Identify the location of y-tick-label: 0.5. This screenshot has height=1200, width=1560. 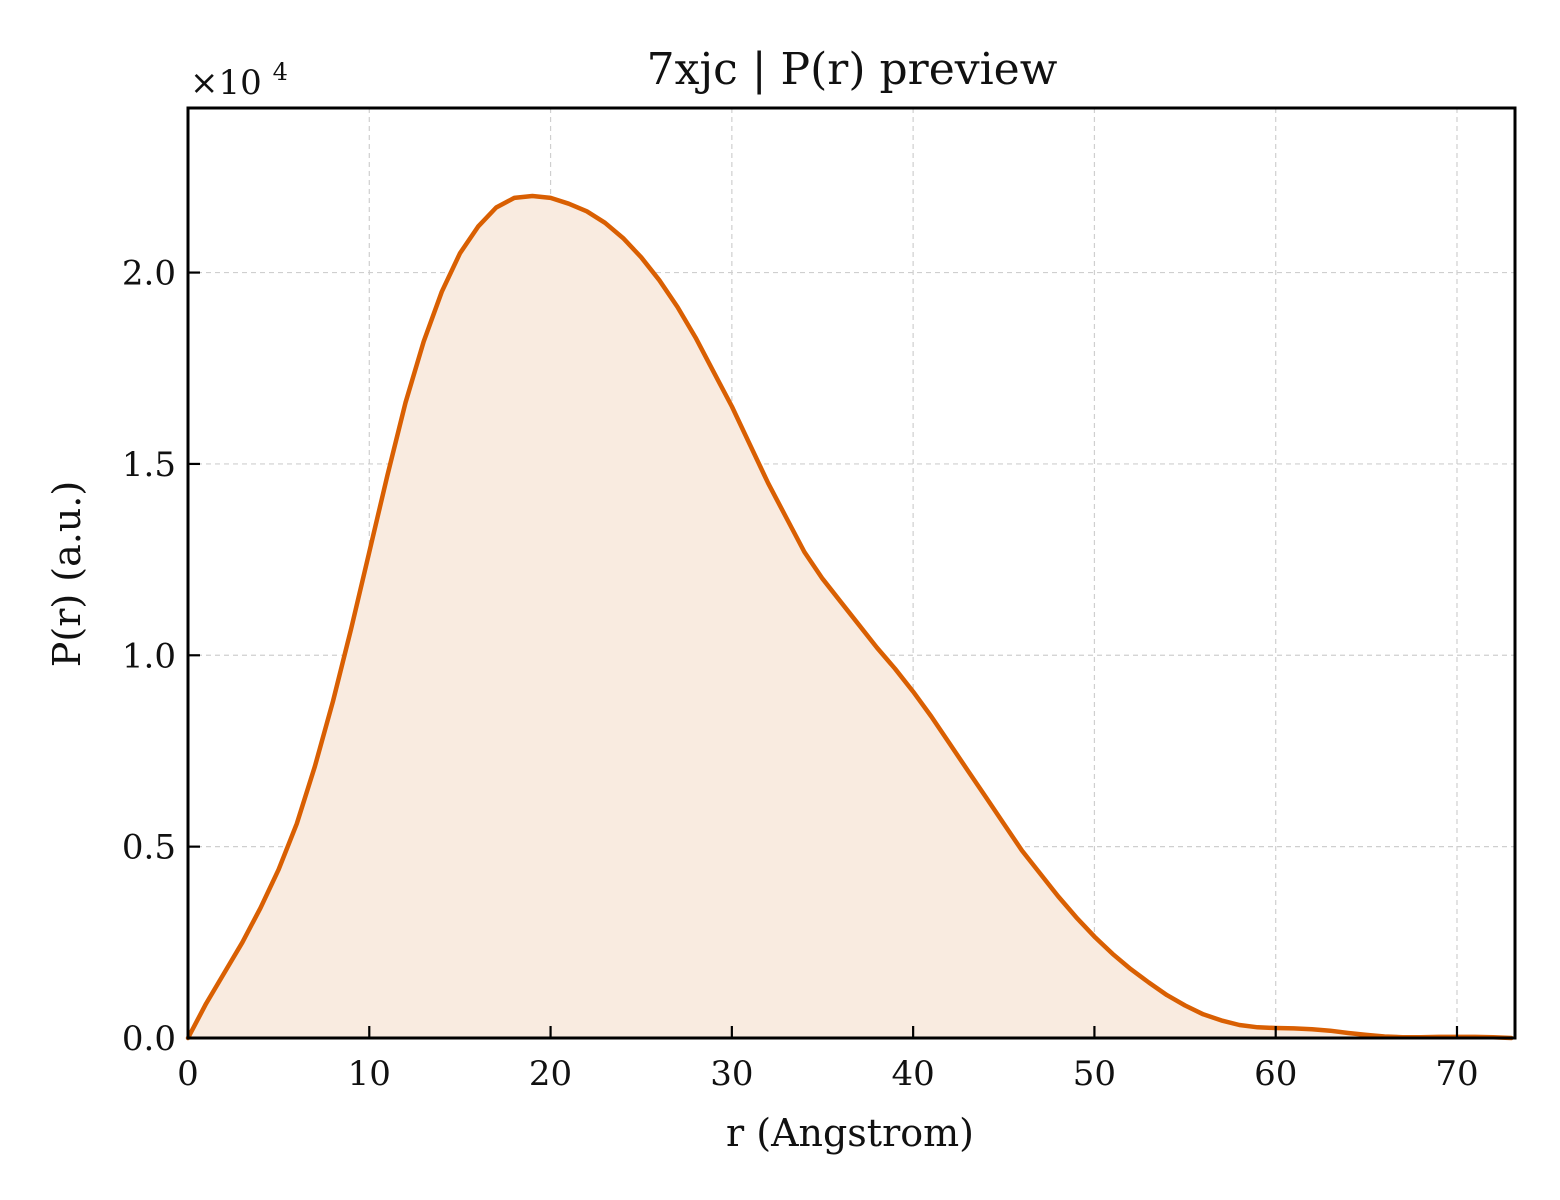
(149, 848).